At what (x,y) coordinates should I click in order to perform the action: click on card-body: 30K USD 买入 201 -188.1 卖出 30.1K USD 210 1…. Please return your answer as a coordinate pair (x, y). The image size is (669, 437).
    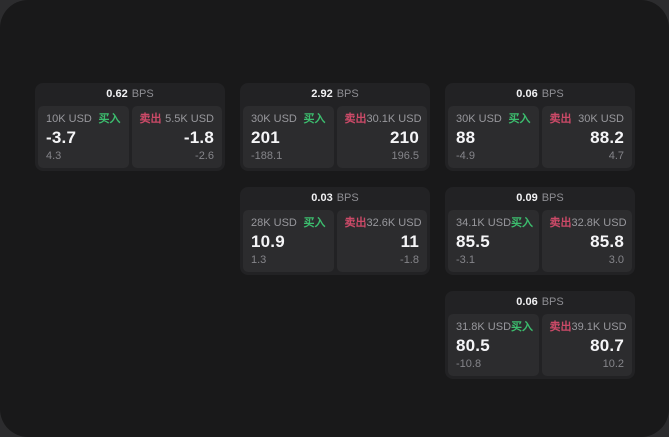
    Looking at the image, I should click on (335, 138).